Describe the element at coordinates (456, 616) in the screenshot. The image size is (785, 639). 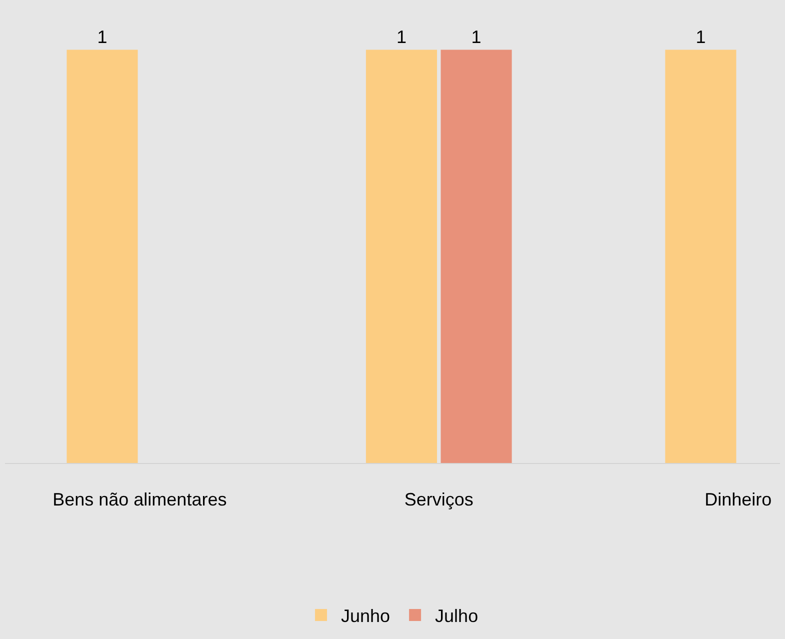
I see `legend-label: Julho` at that location.